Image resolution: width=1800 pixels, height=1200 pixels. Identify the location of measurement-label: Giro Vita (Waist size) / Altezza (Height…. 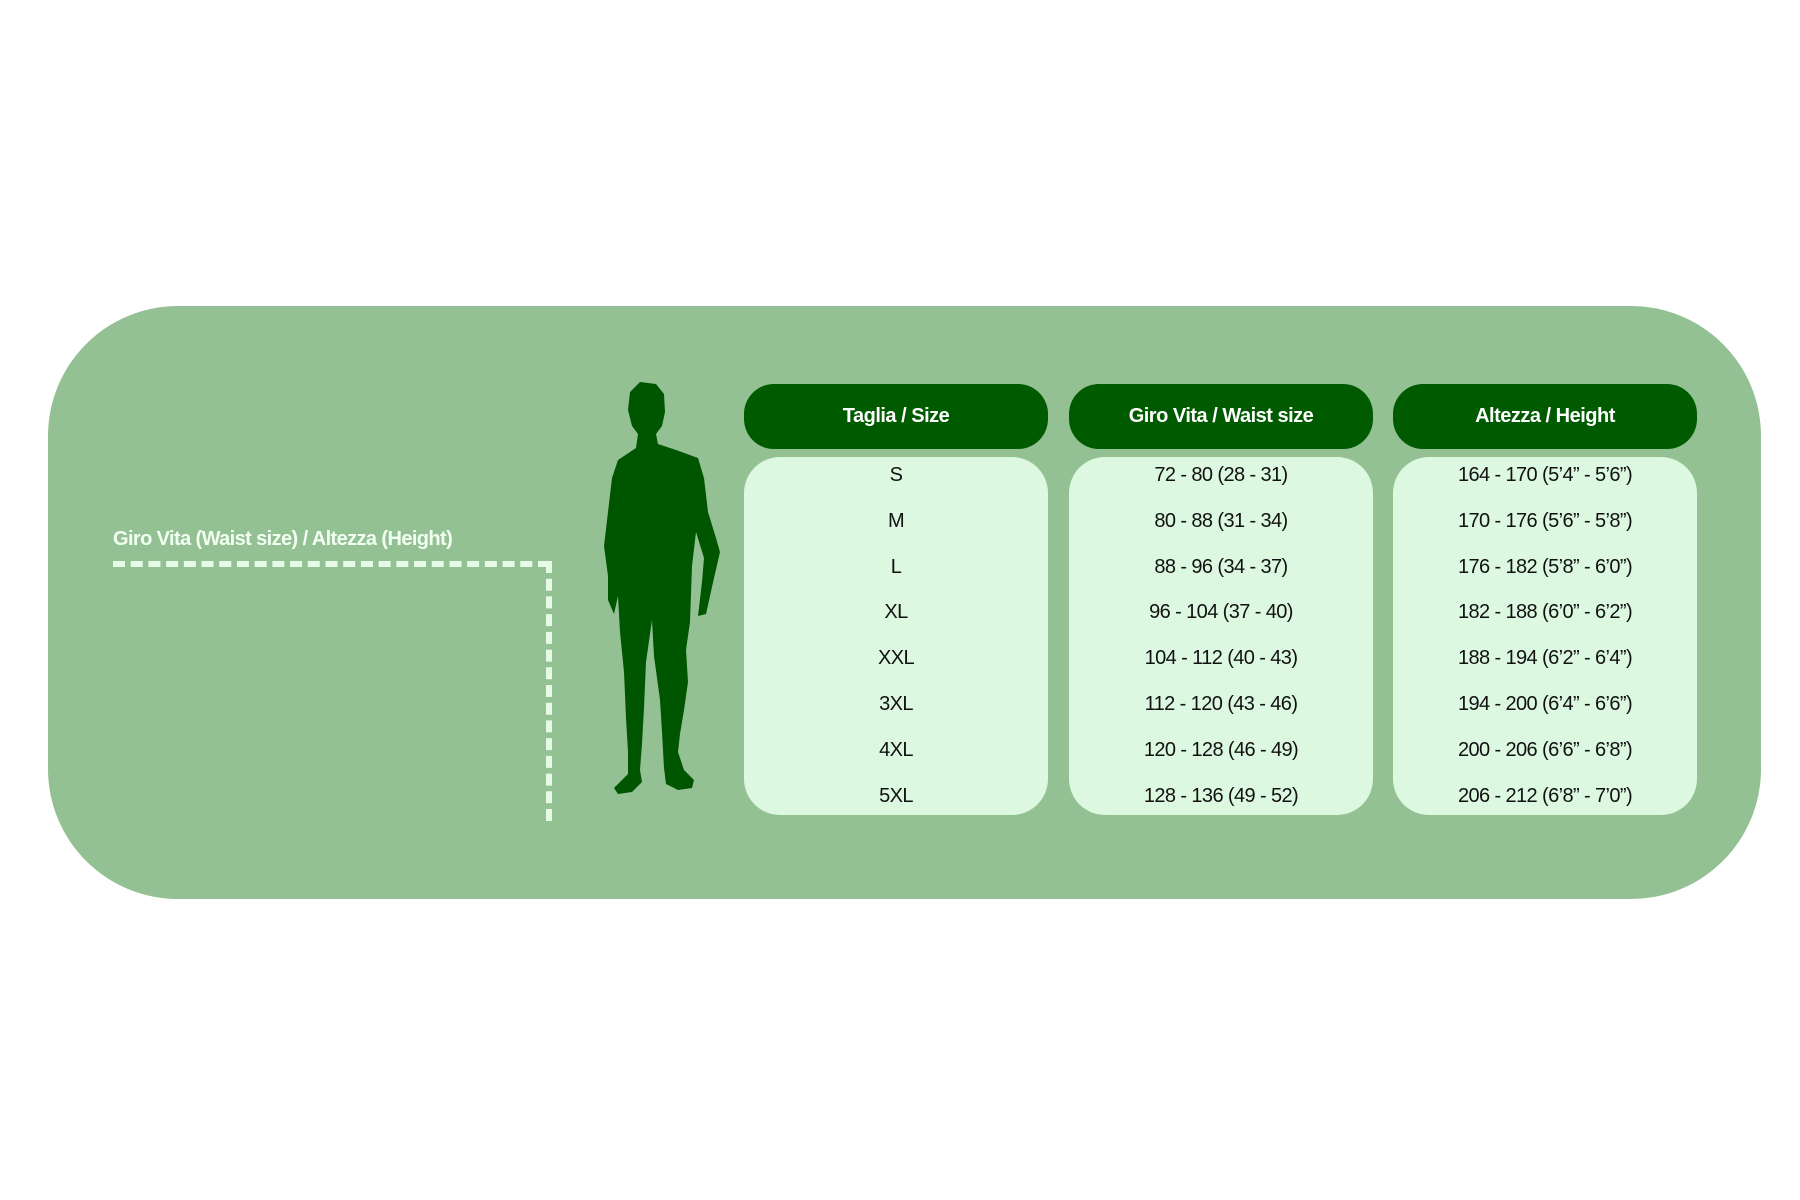
(283, 539).